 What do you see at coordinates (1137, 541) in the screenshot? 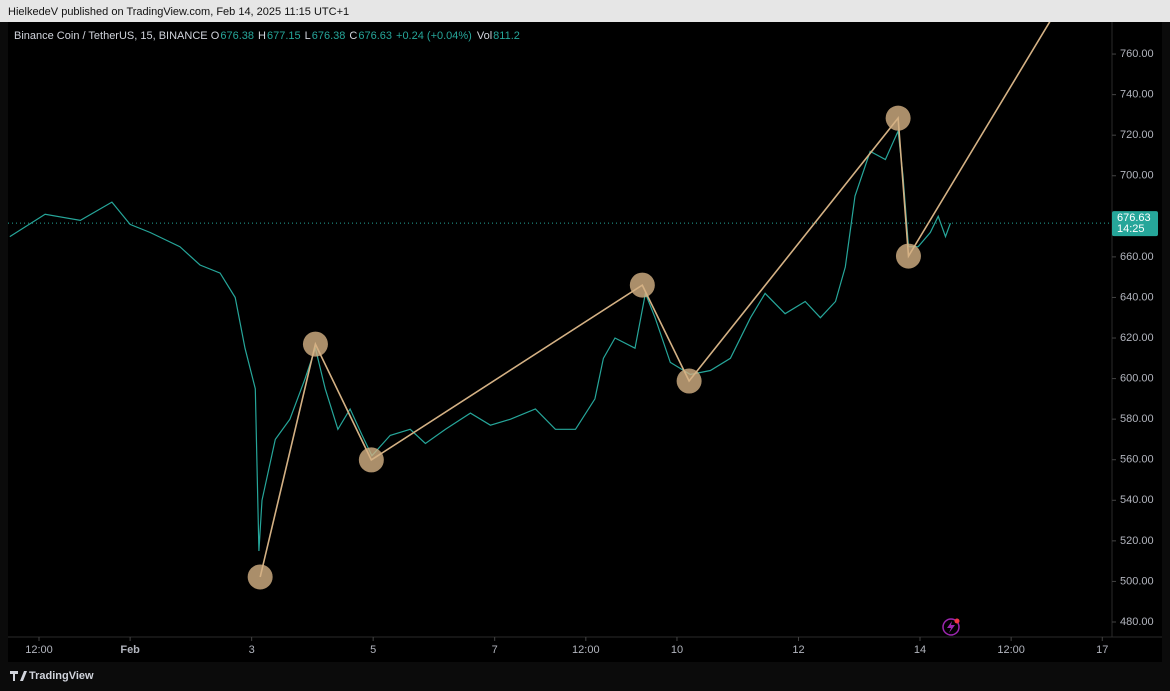
I see `y-tick-label: 520.00` at bounding box center [1137, 541].